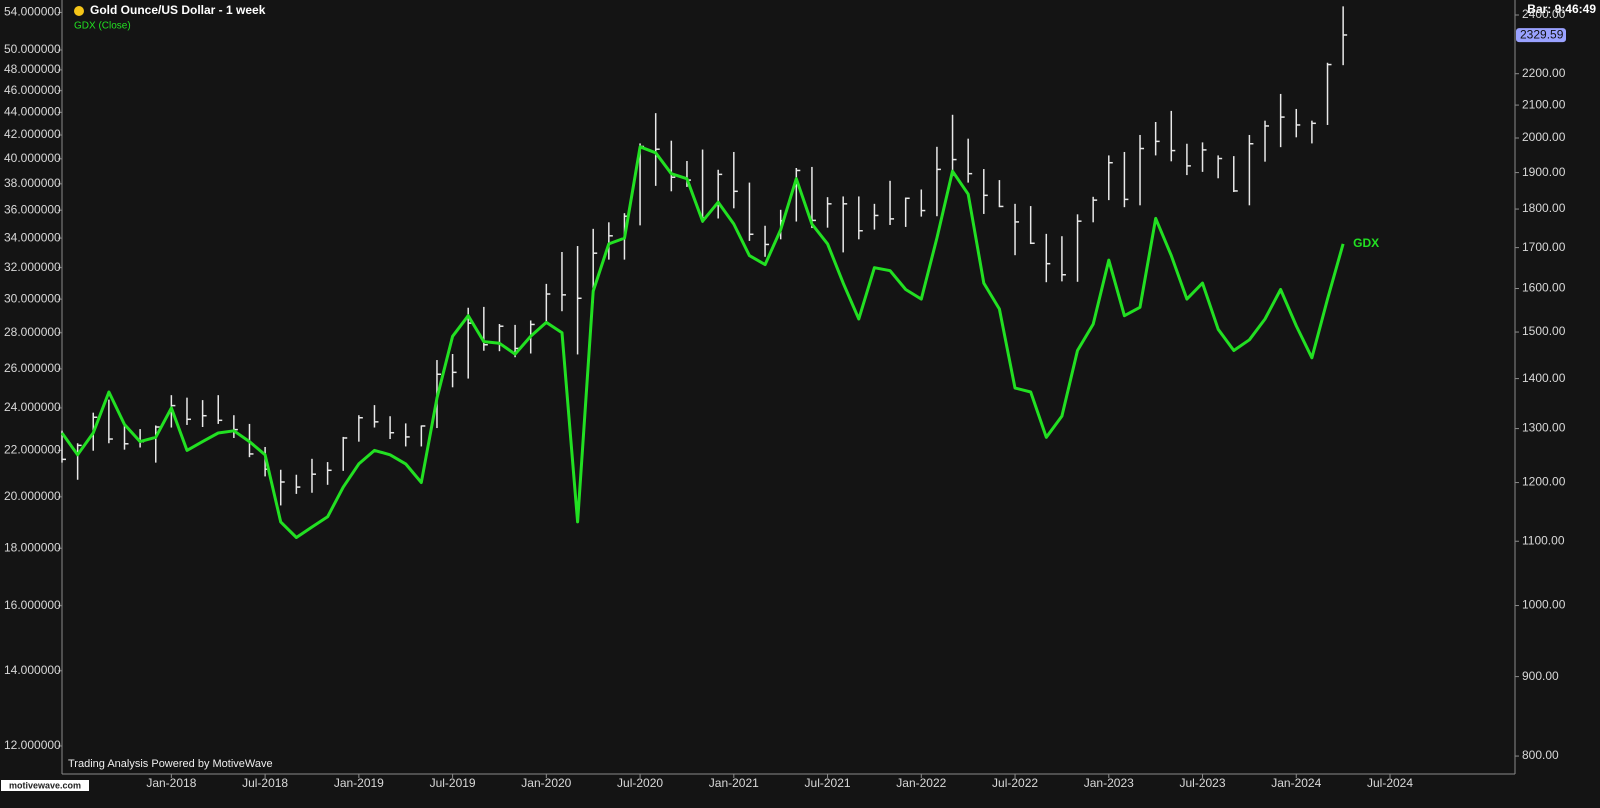  What do you see at coordinates (546, 783) in the screenshot?
I see `x-tick-label: Jan-2020` at bounding box center [546, 783].